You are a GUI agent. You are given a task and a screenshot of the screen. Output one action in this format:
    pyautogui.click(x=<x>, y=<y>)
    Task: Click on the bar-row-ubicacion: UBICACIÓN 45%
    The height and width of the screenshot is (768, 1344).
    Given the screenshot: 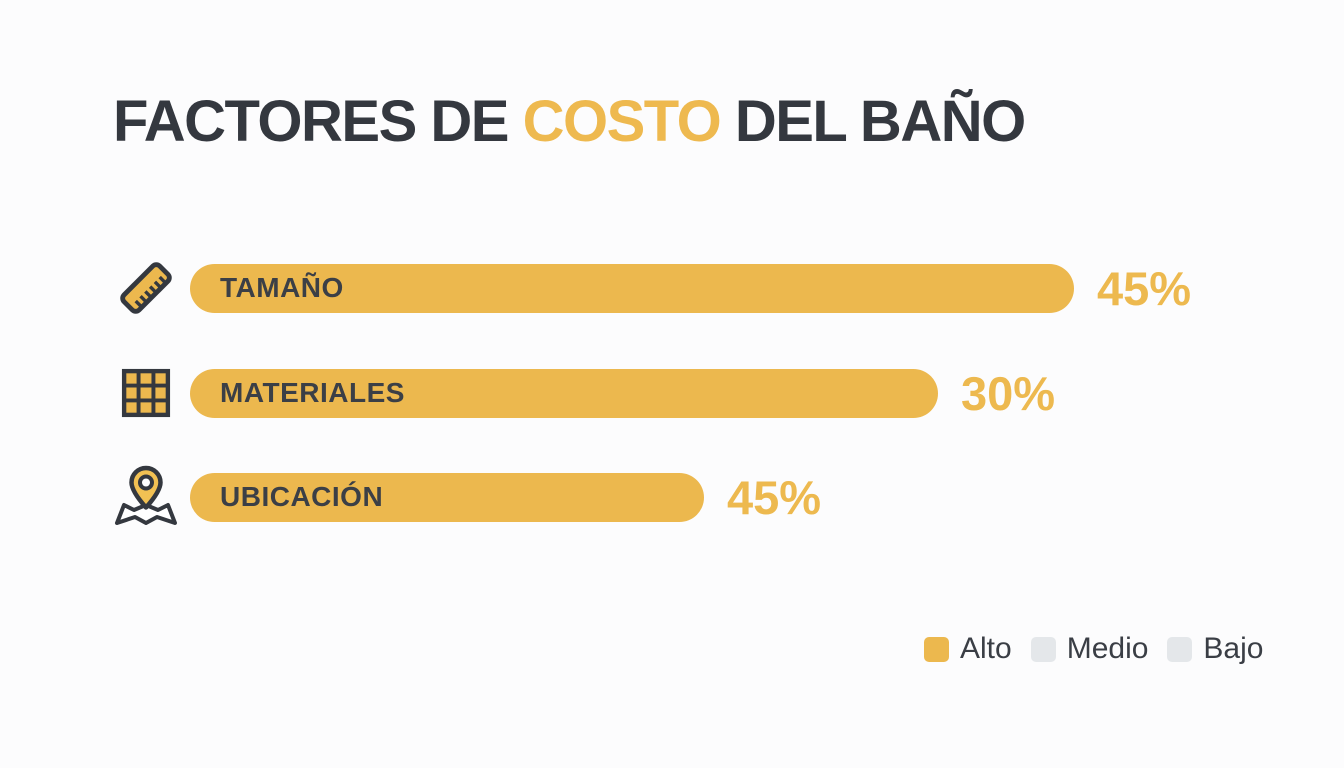 What is the action you would take?
    pyautogui.click(x=468, y=497)
    